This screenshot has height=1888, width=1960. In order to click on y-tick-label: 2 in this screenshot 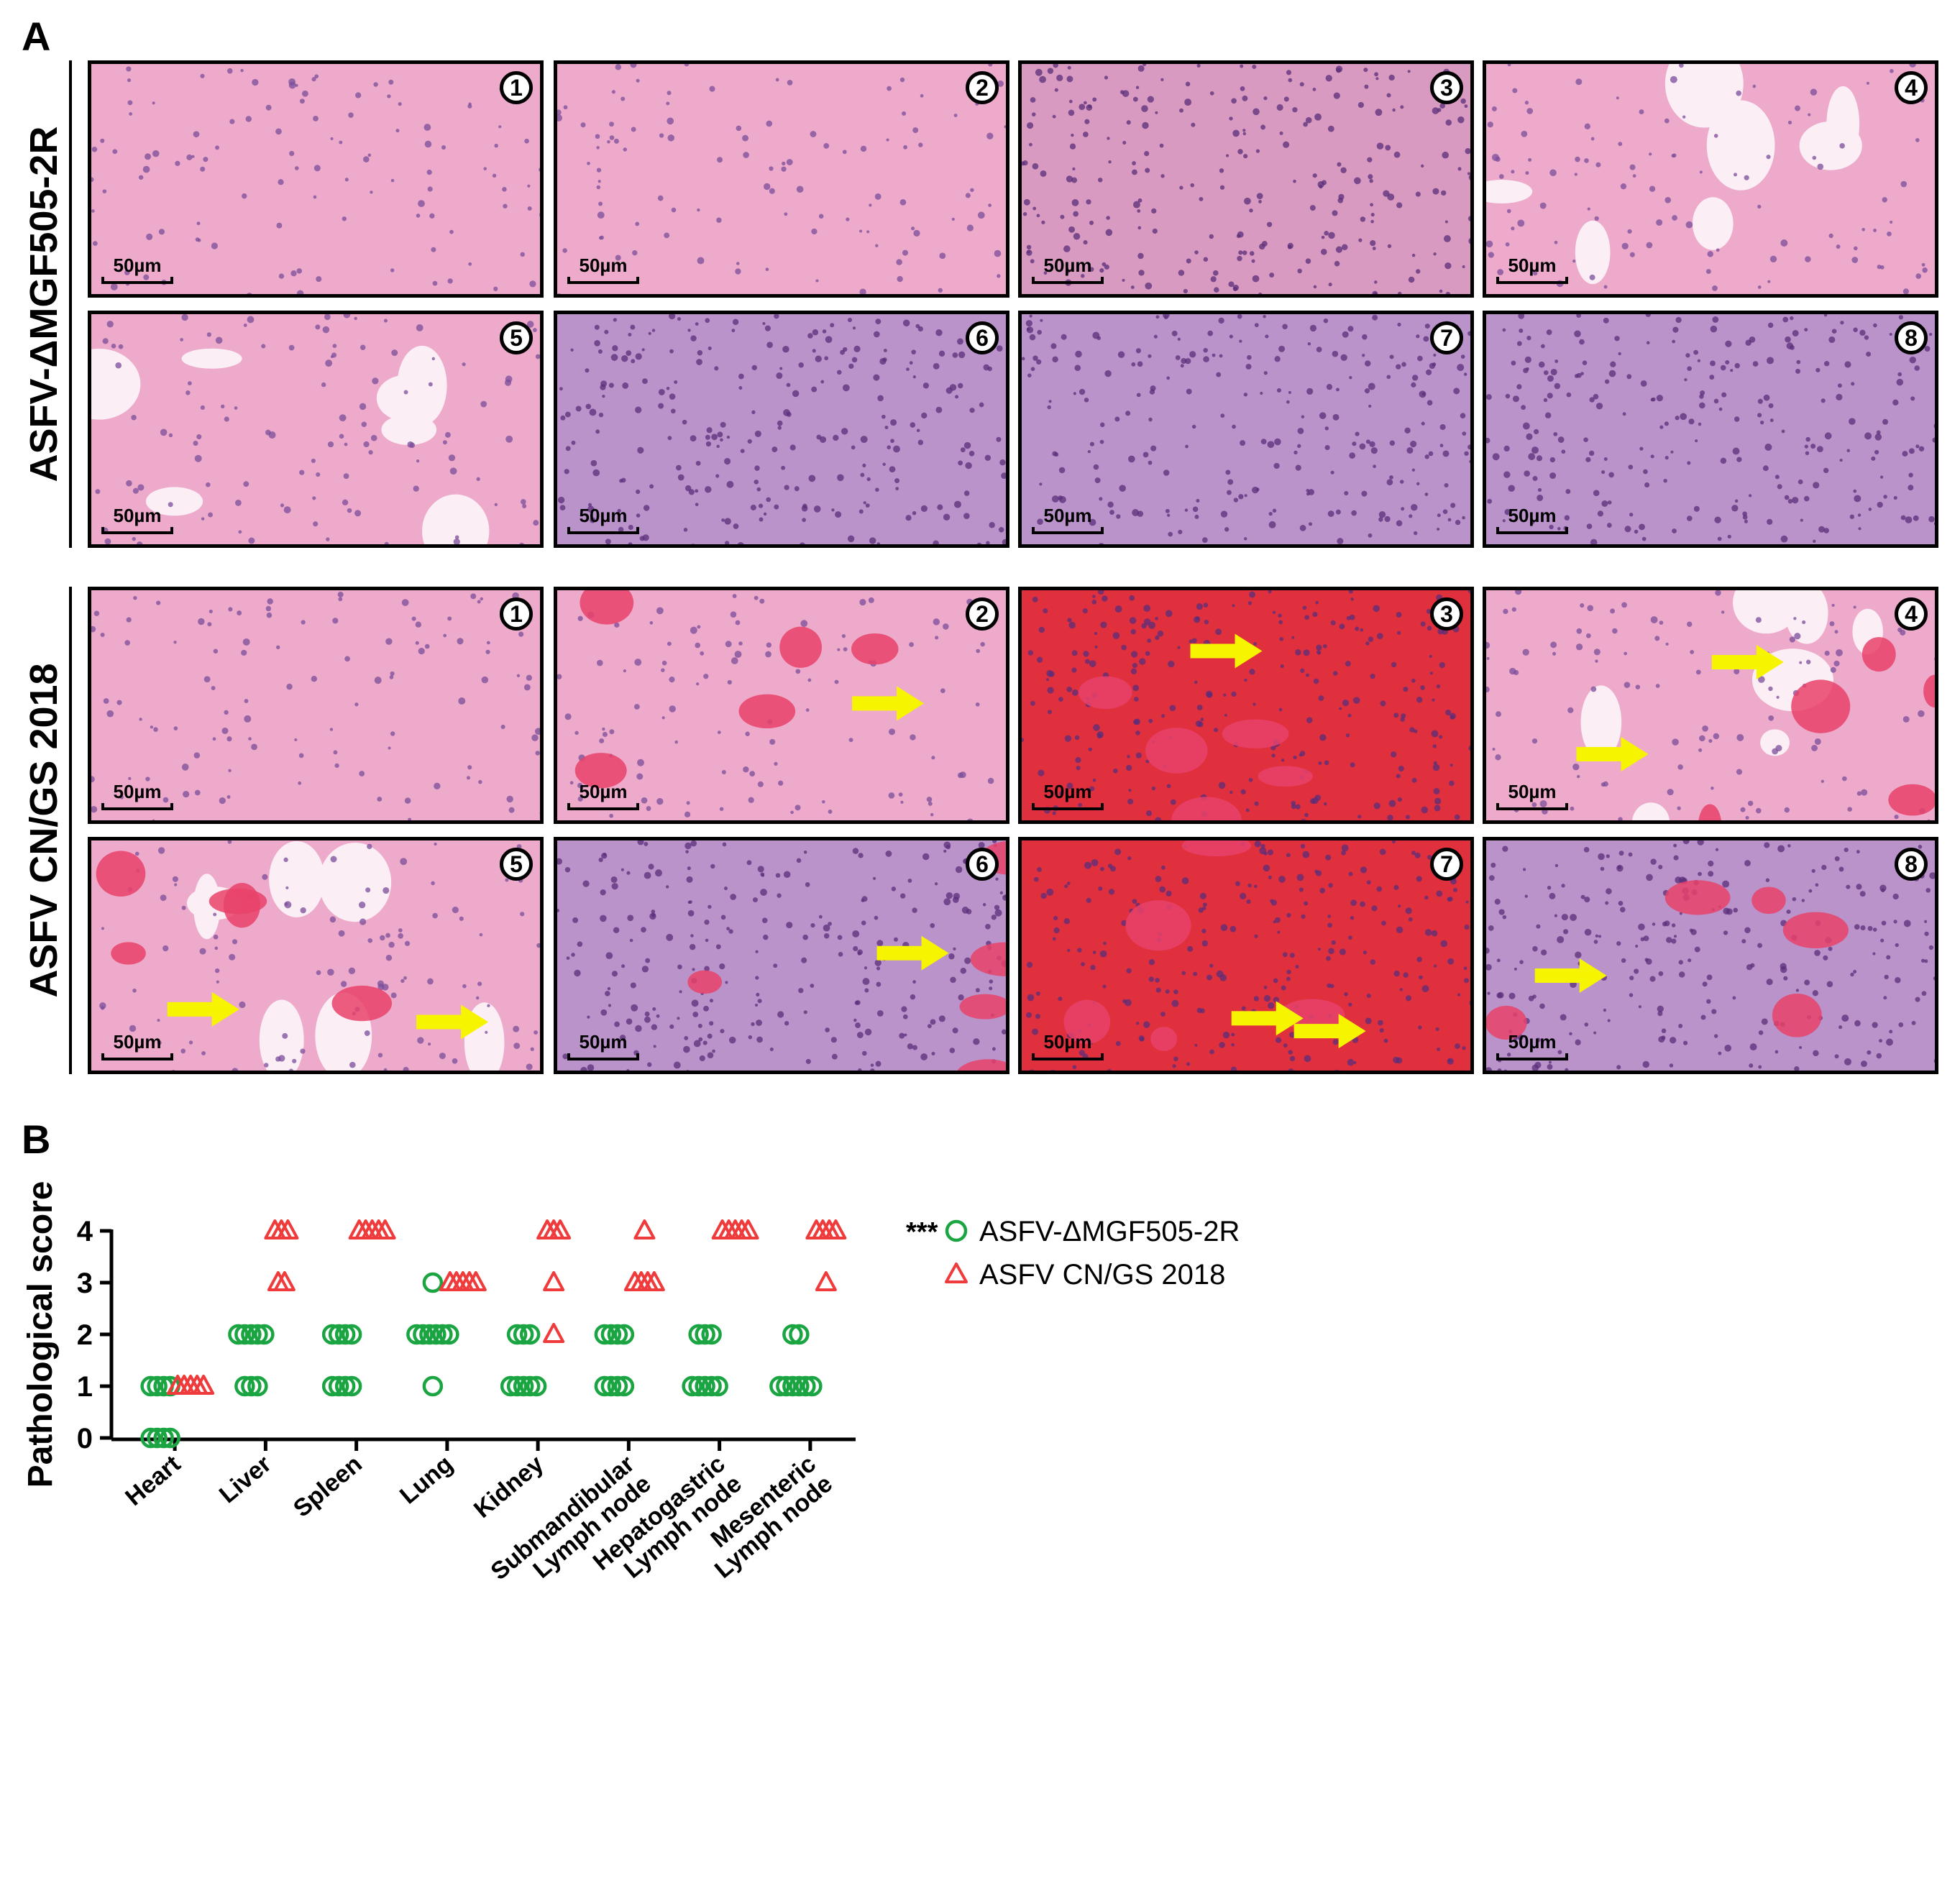, I will do `click(85, 1335)`.